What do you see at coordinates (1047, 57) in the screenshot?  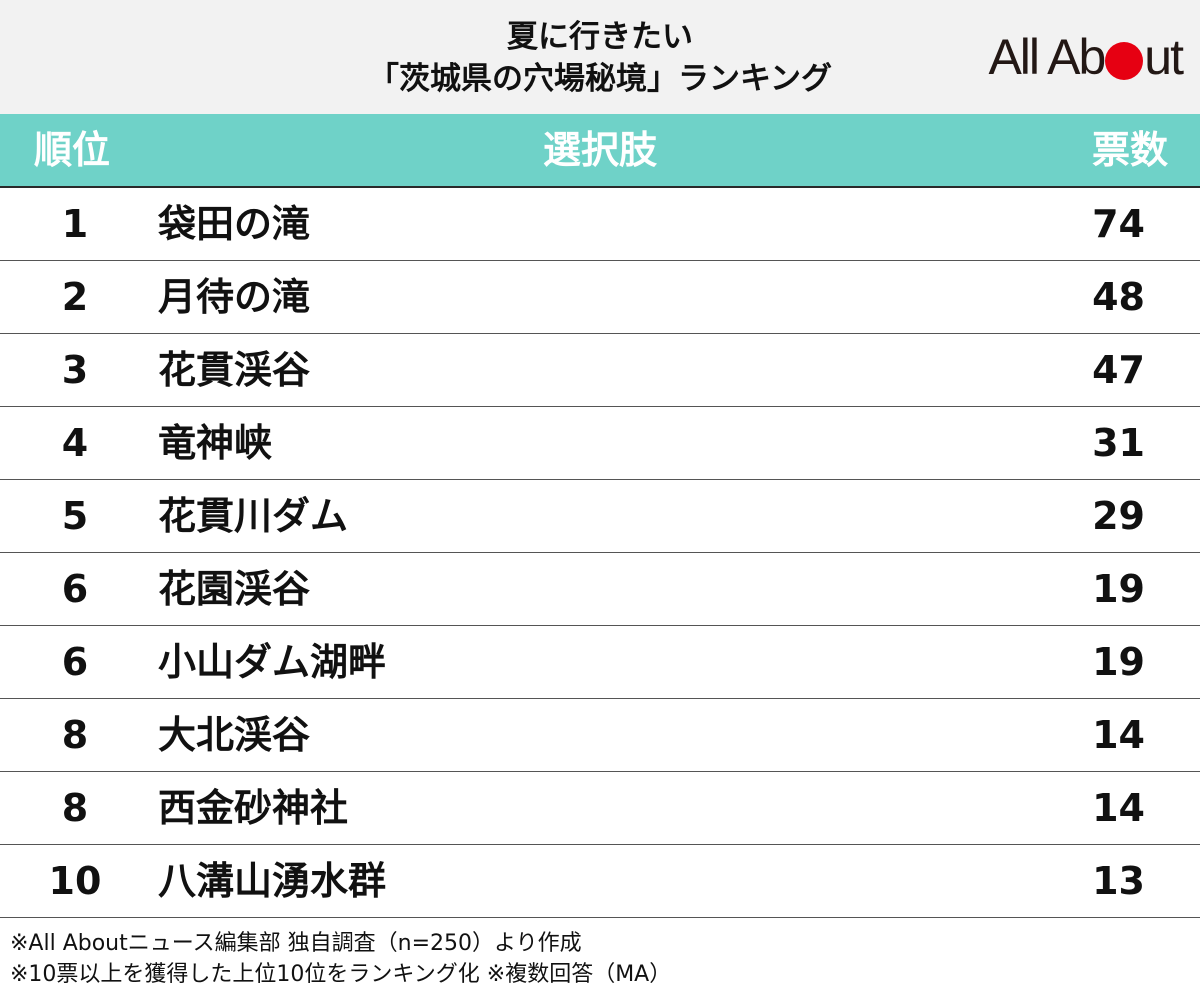 I see `logo-text-part1: All Ab` at bounding box center [1047, 57].